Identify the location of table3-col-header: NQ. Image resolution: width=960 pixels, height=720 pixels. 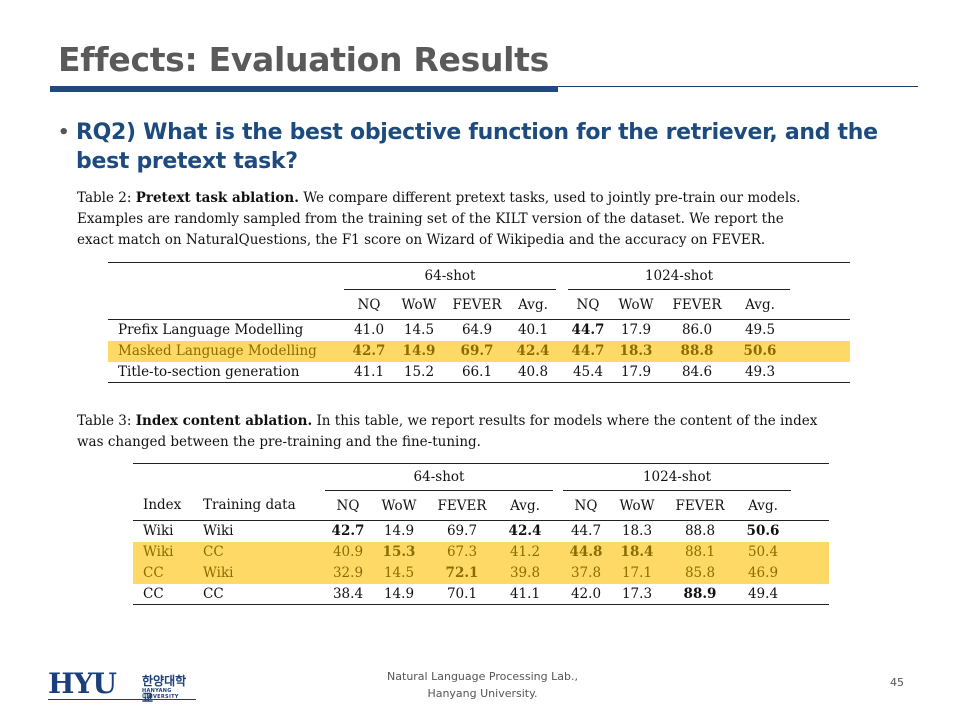
(586, 505).